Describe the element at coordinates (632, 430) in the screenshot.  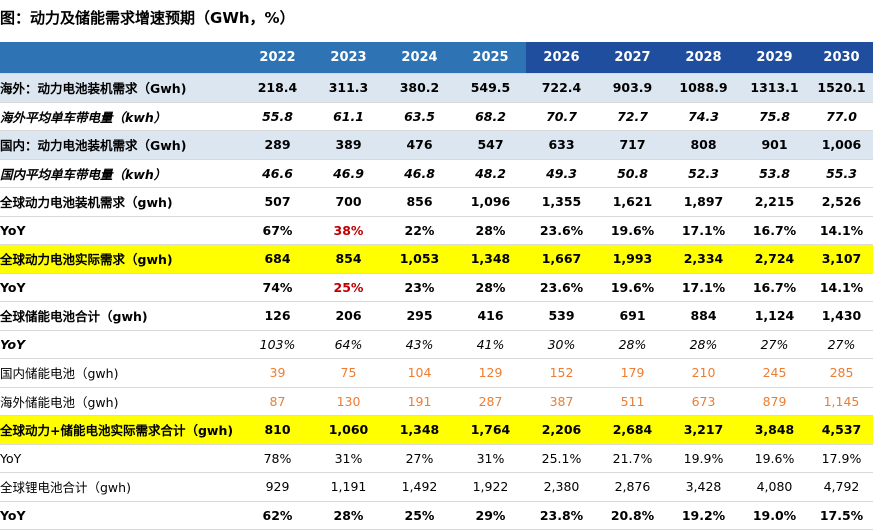
I see `table-cell: 2,684` at that location.